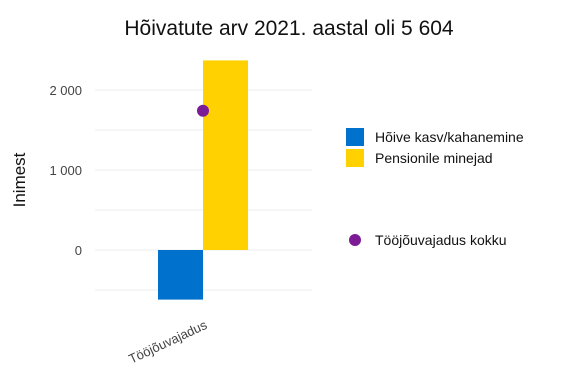 The image size is (579, 385). I want to click on legend-point-swatch, so click(355, 240).